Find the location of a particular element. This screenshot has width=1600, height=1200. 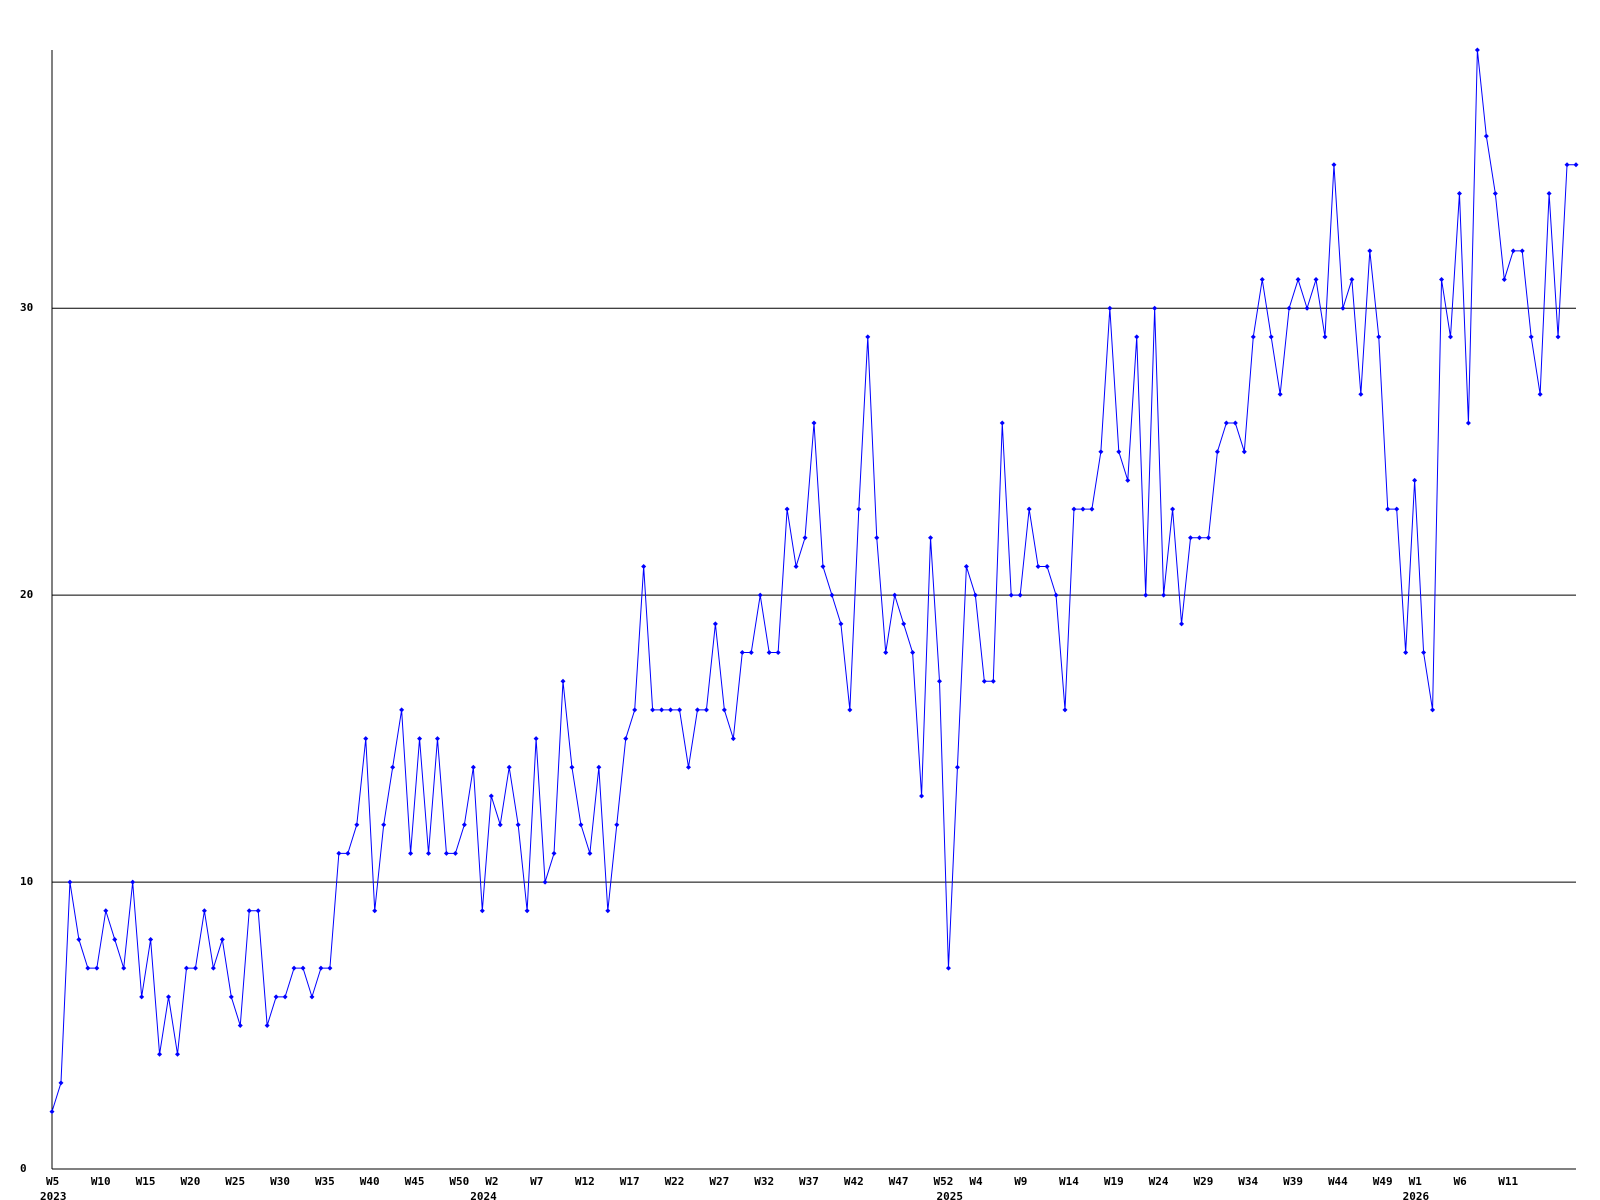

y-tick-label: 0 is located at coordinates (23, 1168).